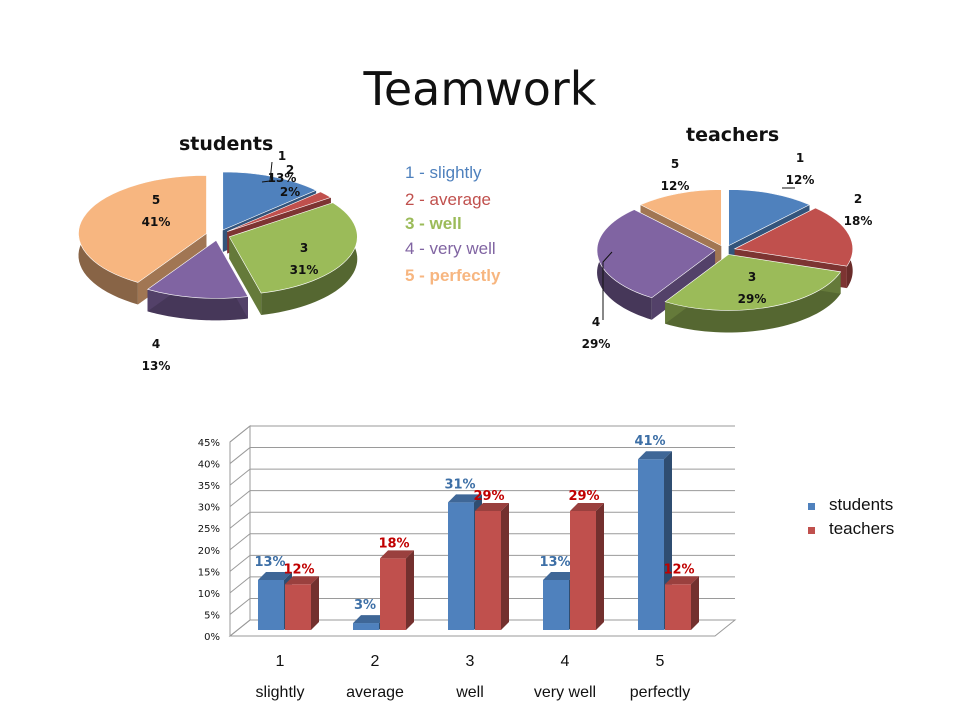 This screenshot has height=720, width=960. What do you see at coordinates (752, 299) in the screenshot?
I see `teachers-value-label-3: 29%` at bounding box center [752, 299].